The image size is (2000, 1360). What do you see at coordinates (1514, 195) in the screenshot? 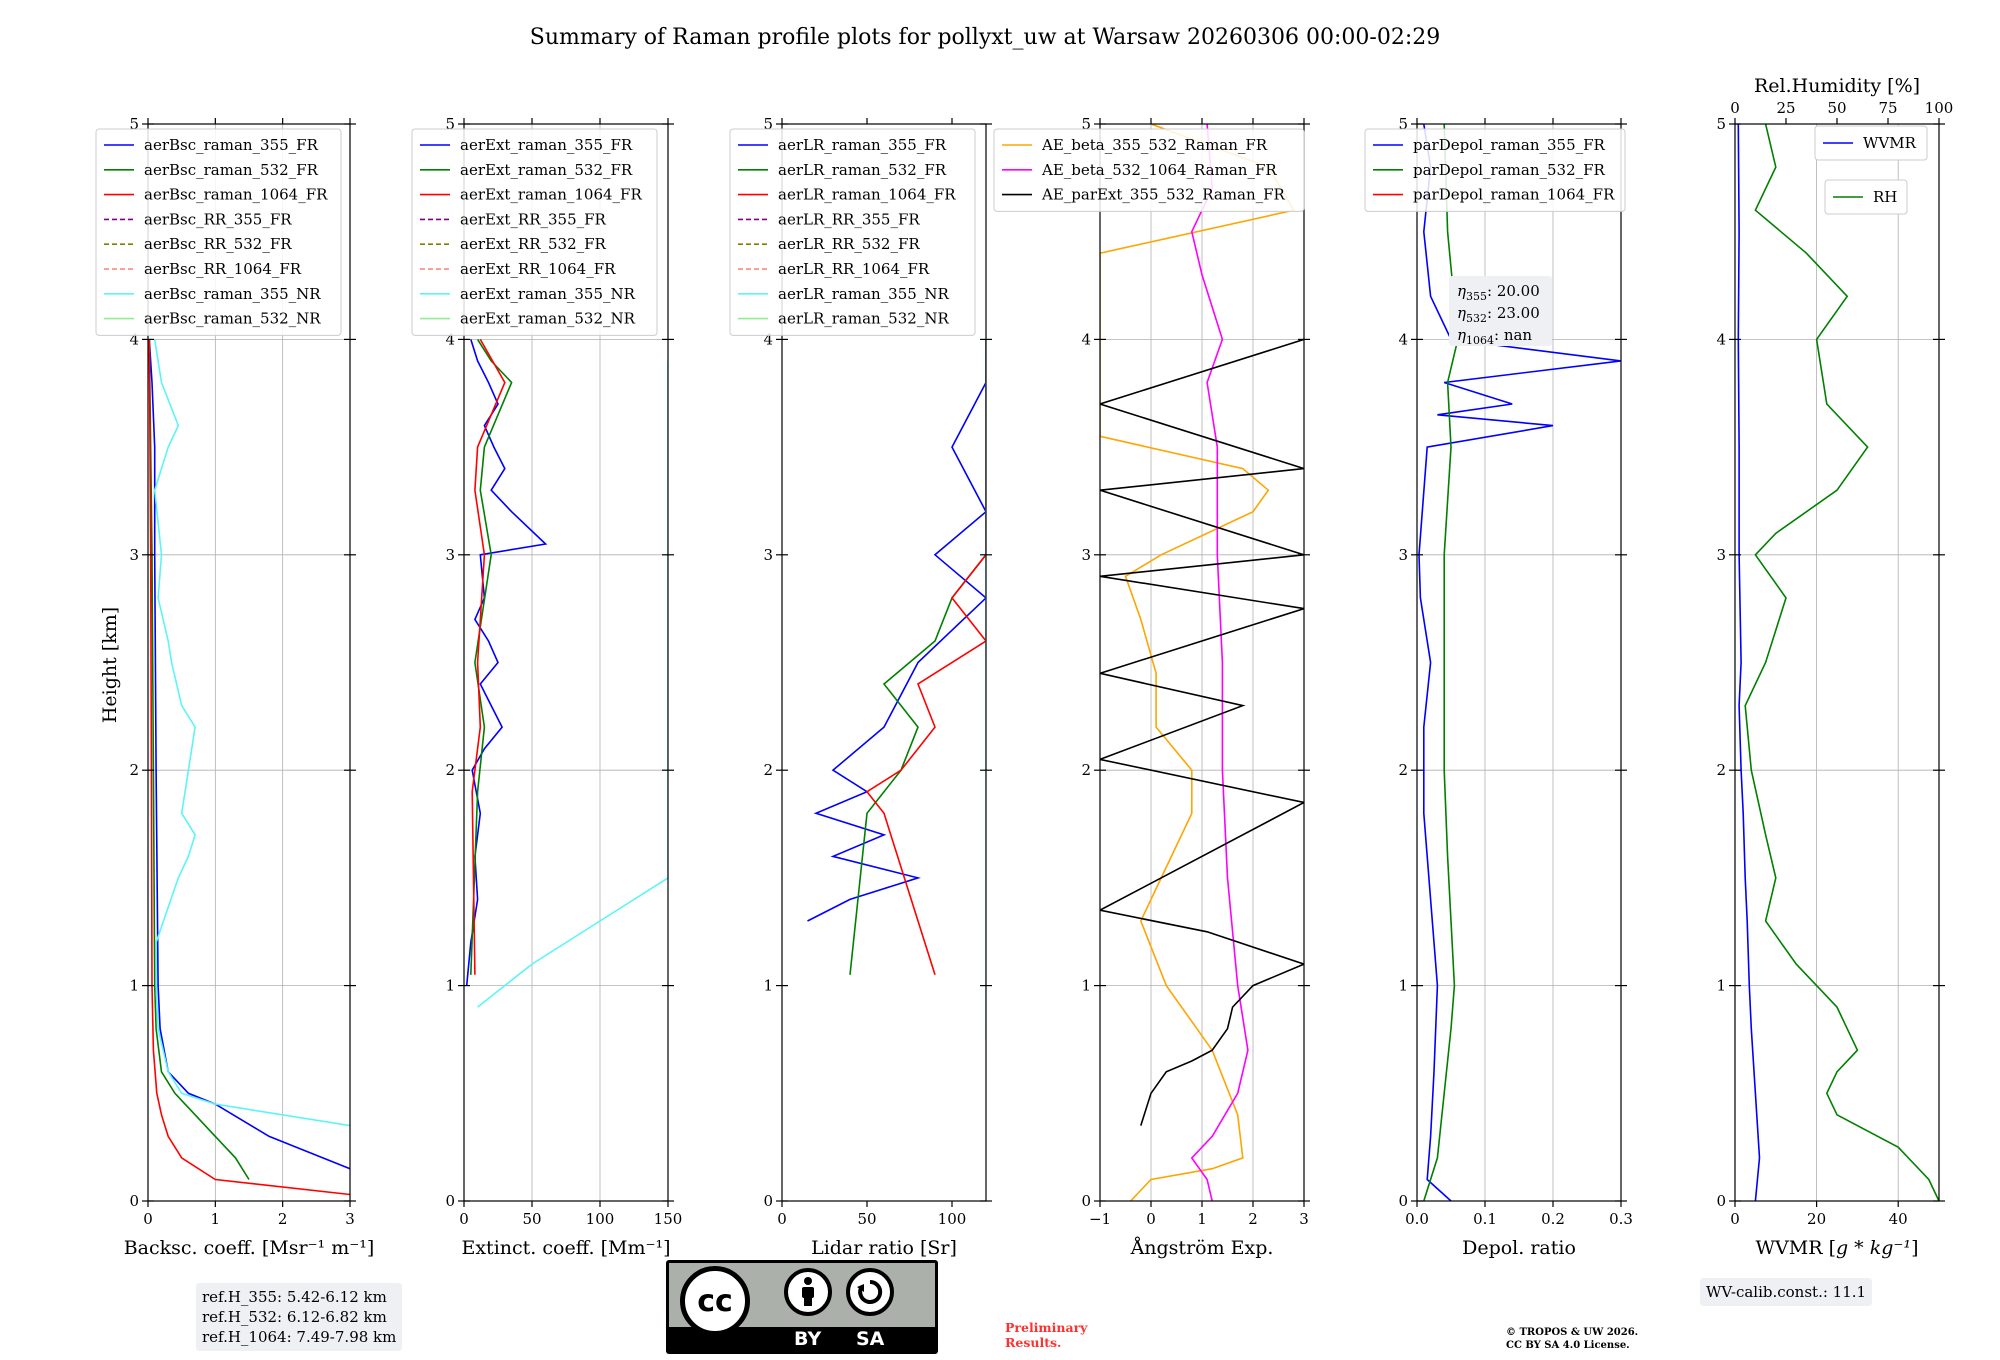
I see `legend-label: parDepol_raman_1064_FR` at bounding box center [1514, 195].